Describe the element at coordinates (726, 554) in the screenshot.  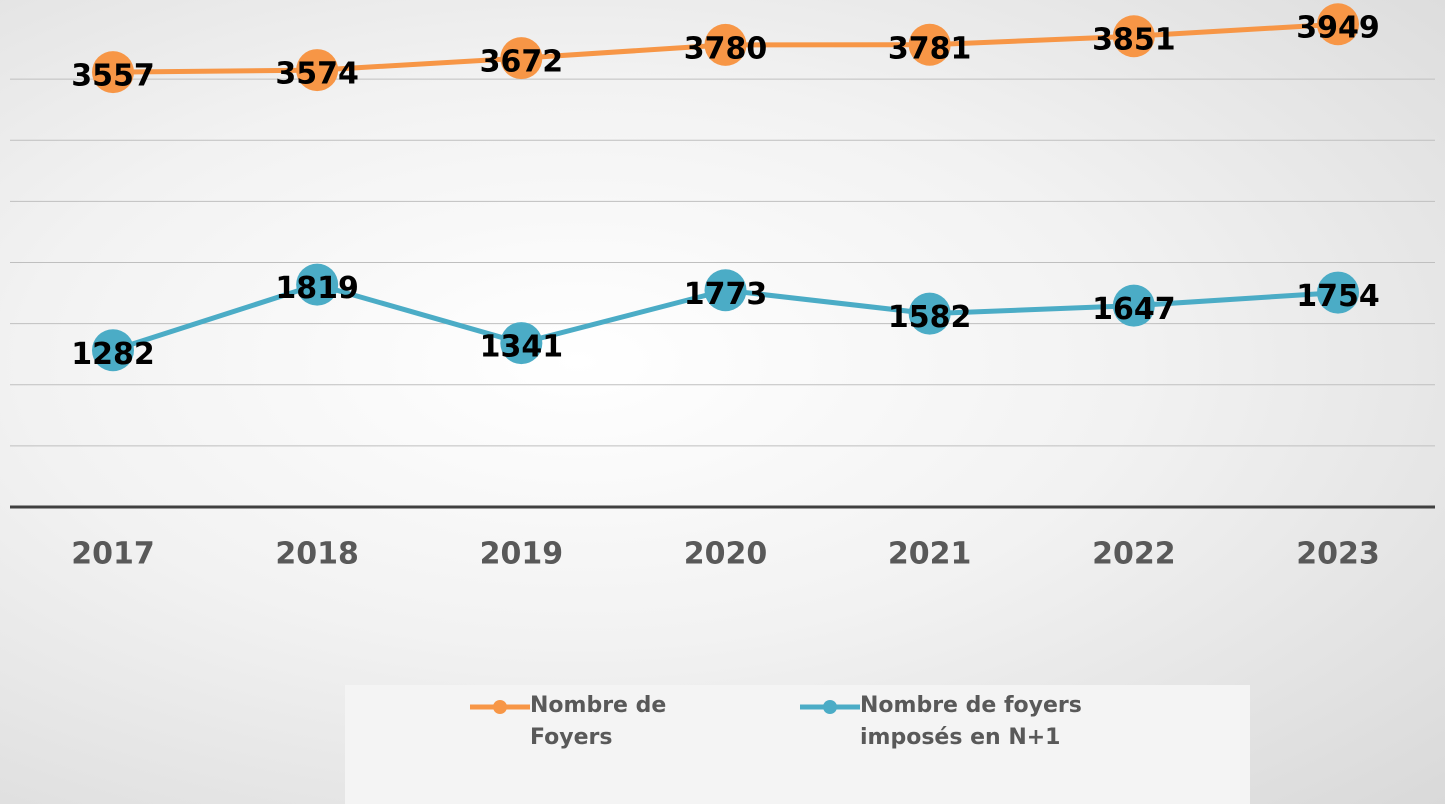
I see `x-tick-label: 2020` at that location.